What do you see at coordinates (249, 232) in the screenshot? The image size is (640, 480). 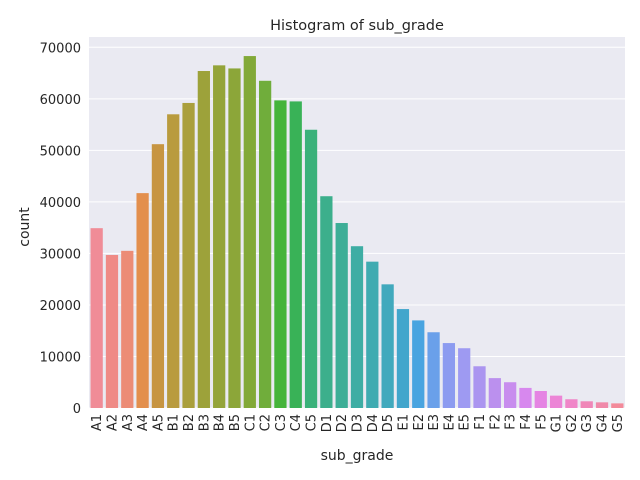 I see `bar-C1` at bounding box center [249, 232].